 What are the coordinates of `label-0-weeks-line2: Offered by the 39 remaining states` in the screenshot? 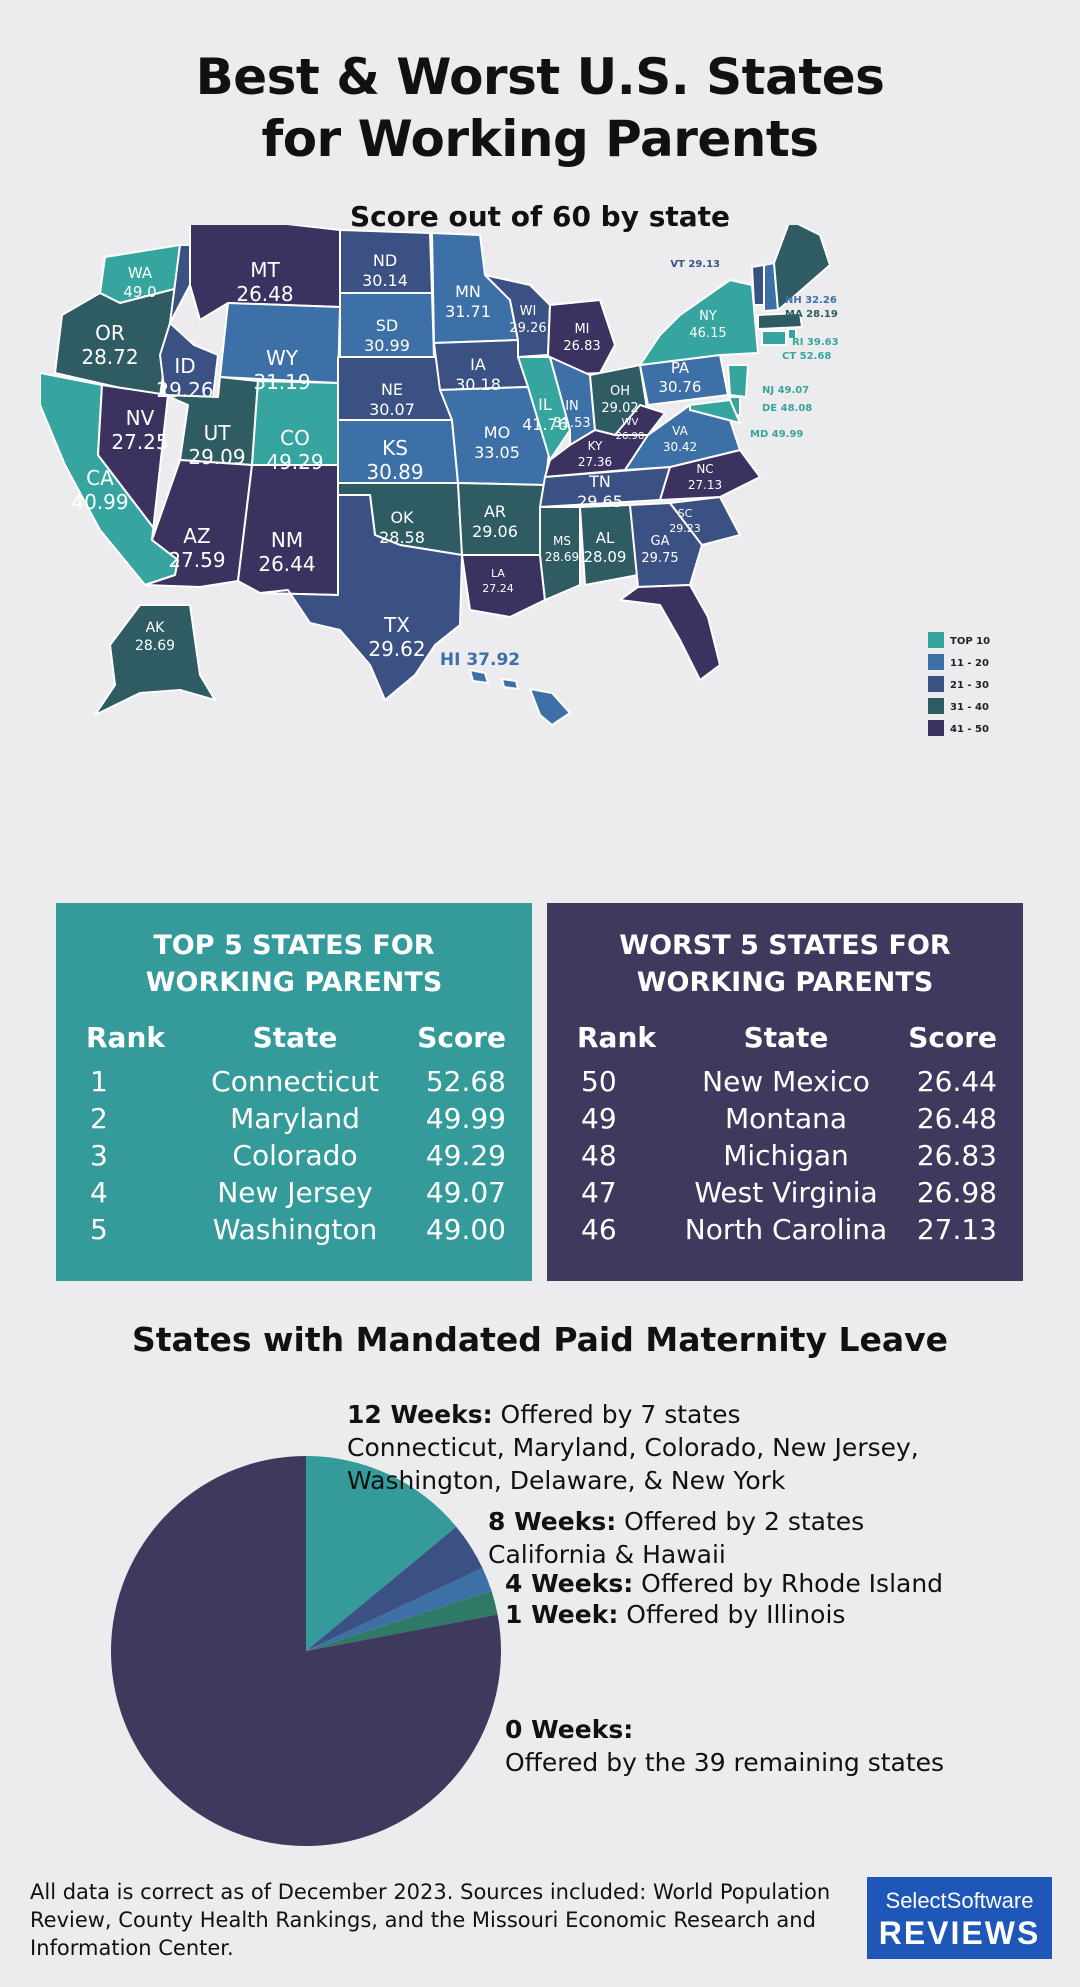 It's located at (725, 1762).